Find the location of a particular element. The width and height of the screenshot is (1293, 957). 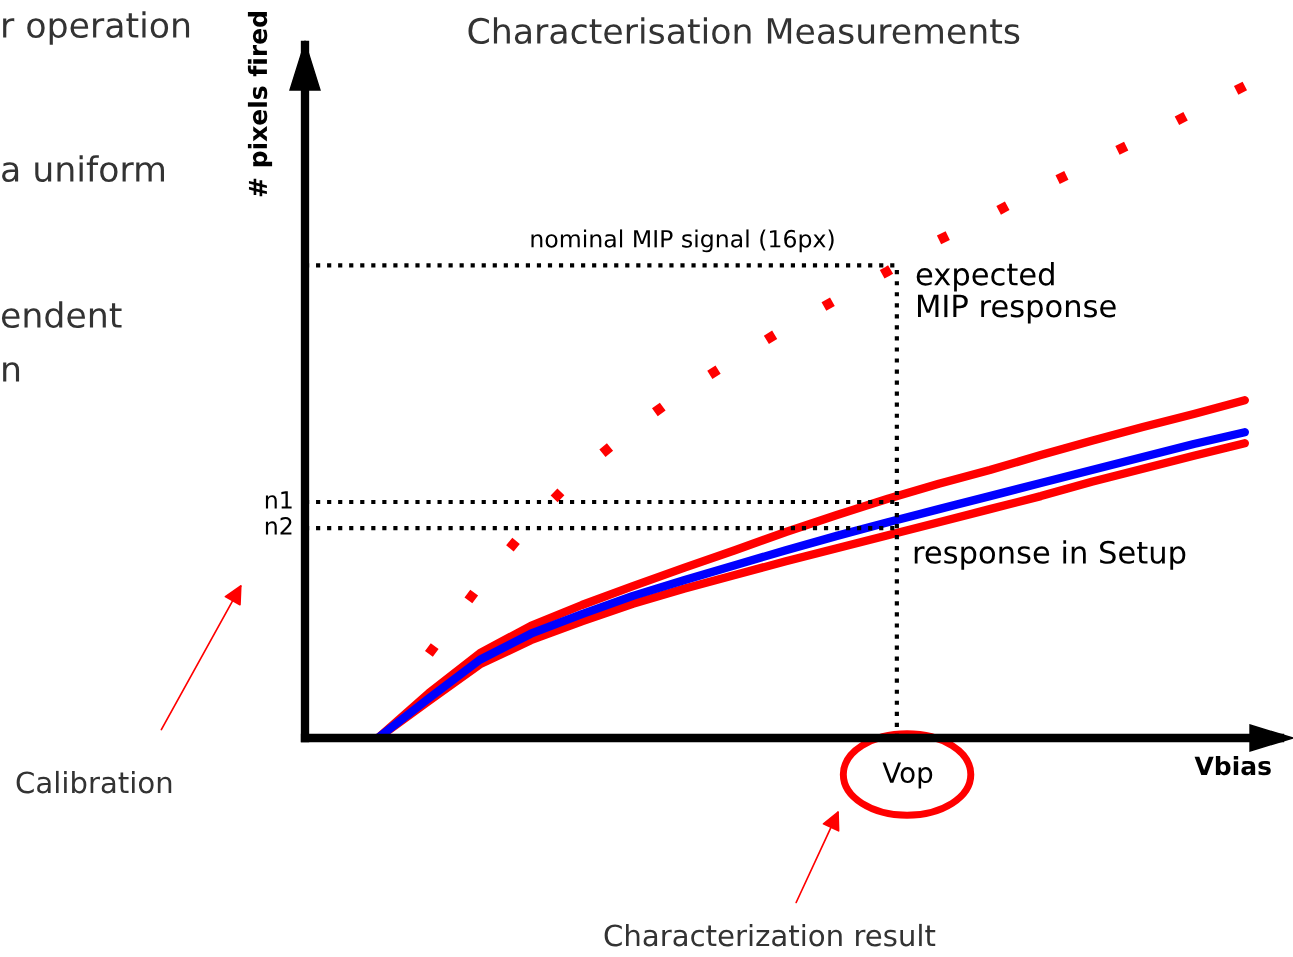

y-axis-title: # pixels fired is located at coordinates (260, 104).